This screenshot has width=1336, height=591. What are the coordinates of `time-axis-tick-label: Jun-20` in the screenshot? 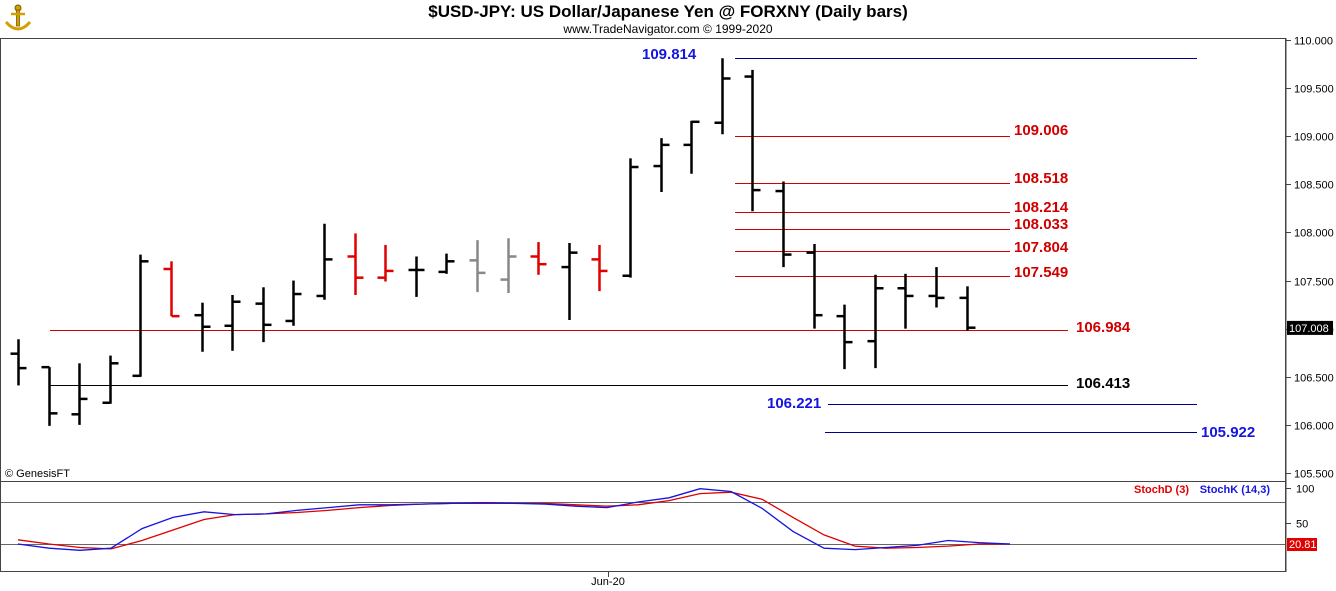 It's located at (608, 582).